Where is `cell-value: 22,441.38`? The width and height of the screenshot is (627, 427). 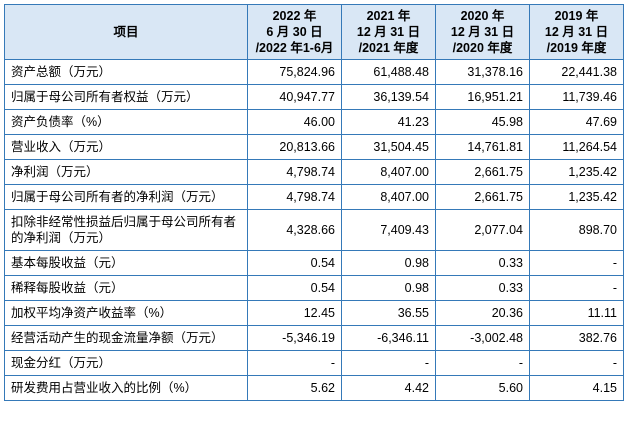 cell-value: 22,441.38 is located at coordinates (576, 72).